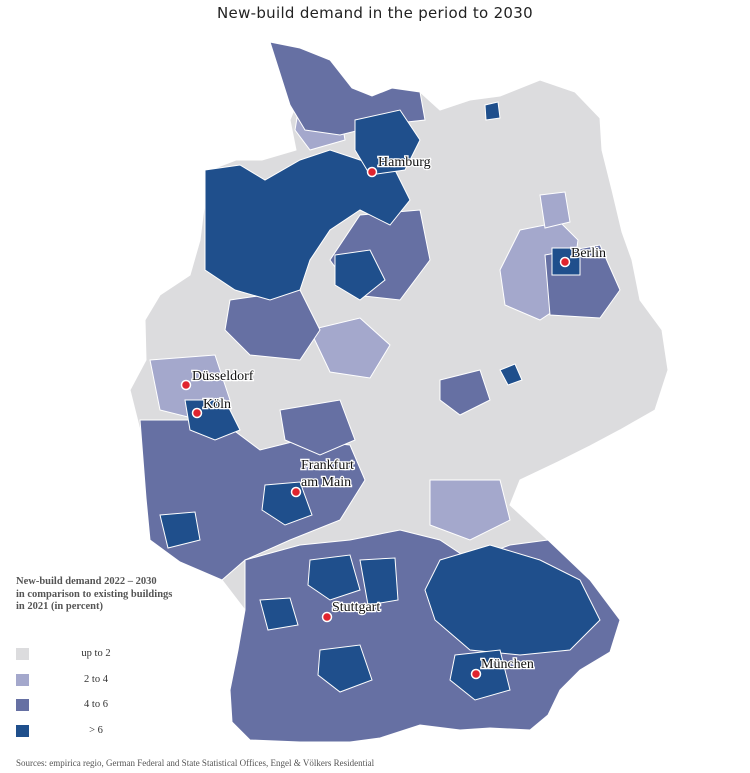 The image size is (750, 773). What do you see at coordinates (96, 730) in the screenshot?
I see `legend-label: > 6` at bounding box center [96, 730].